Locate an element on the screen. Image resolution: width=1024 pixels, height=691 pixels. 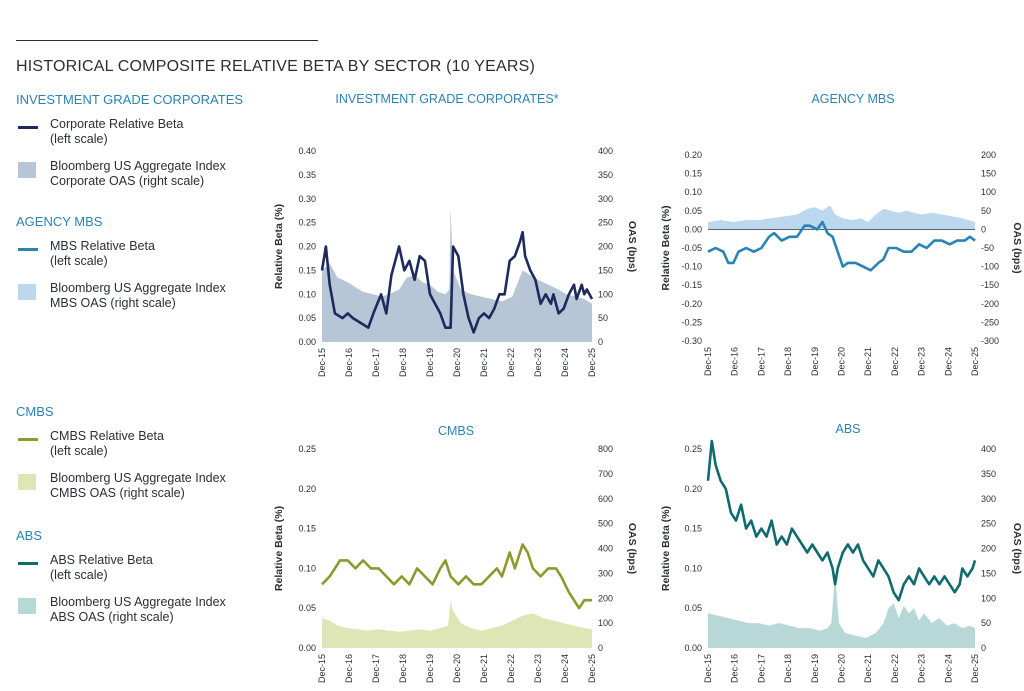
y2-tick-label: -300 is located at coordinates (990, 341).